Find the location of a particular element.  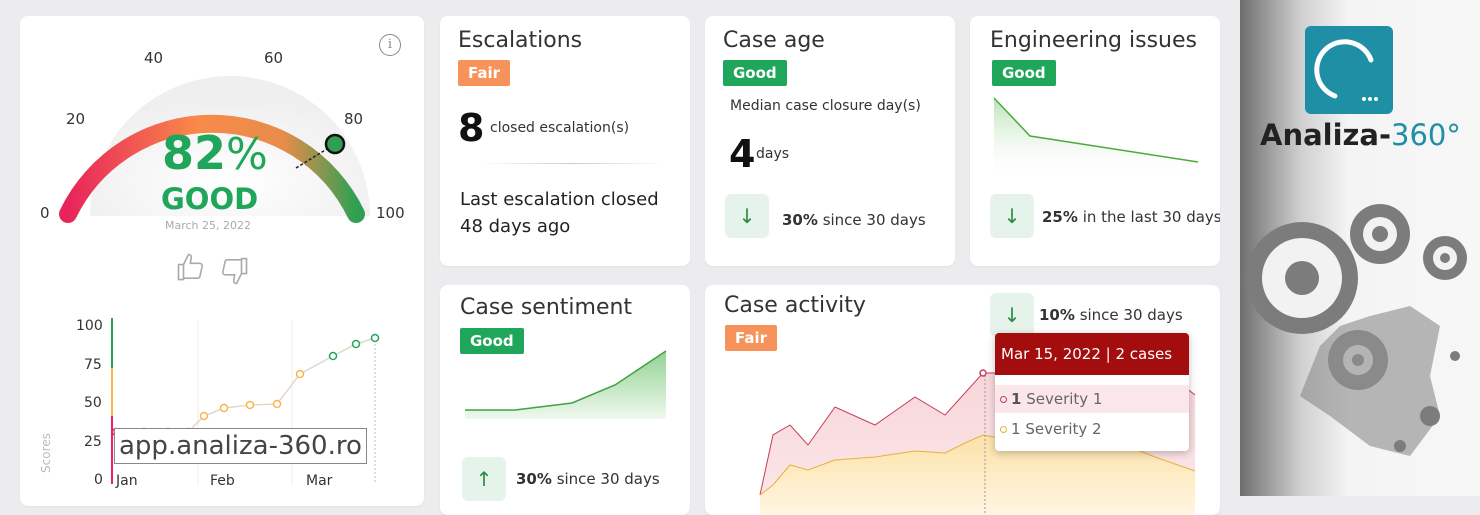

y-tick-100: 100 is located at coordinates (89, 326).